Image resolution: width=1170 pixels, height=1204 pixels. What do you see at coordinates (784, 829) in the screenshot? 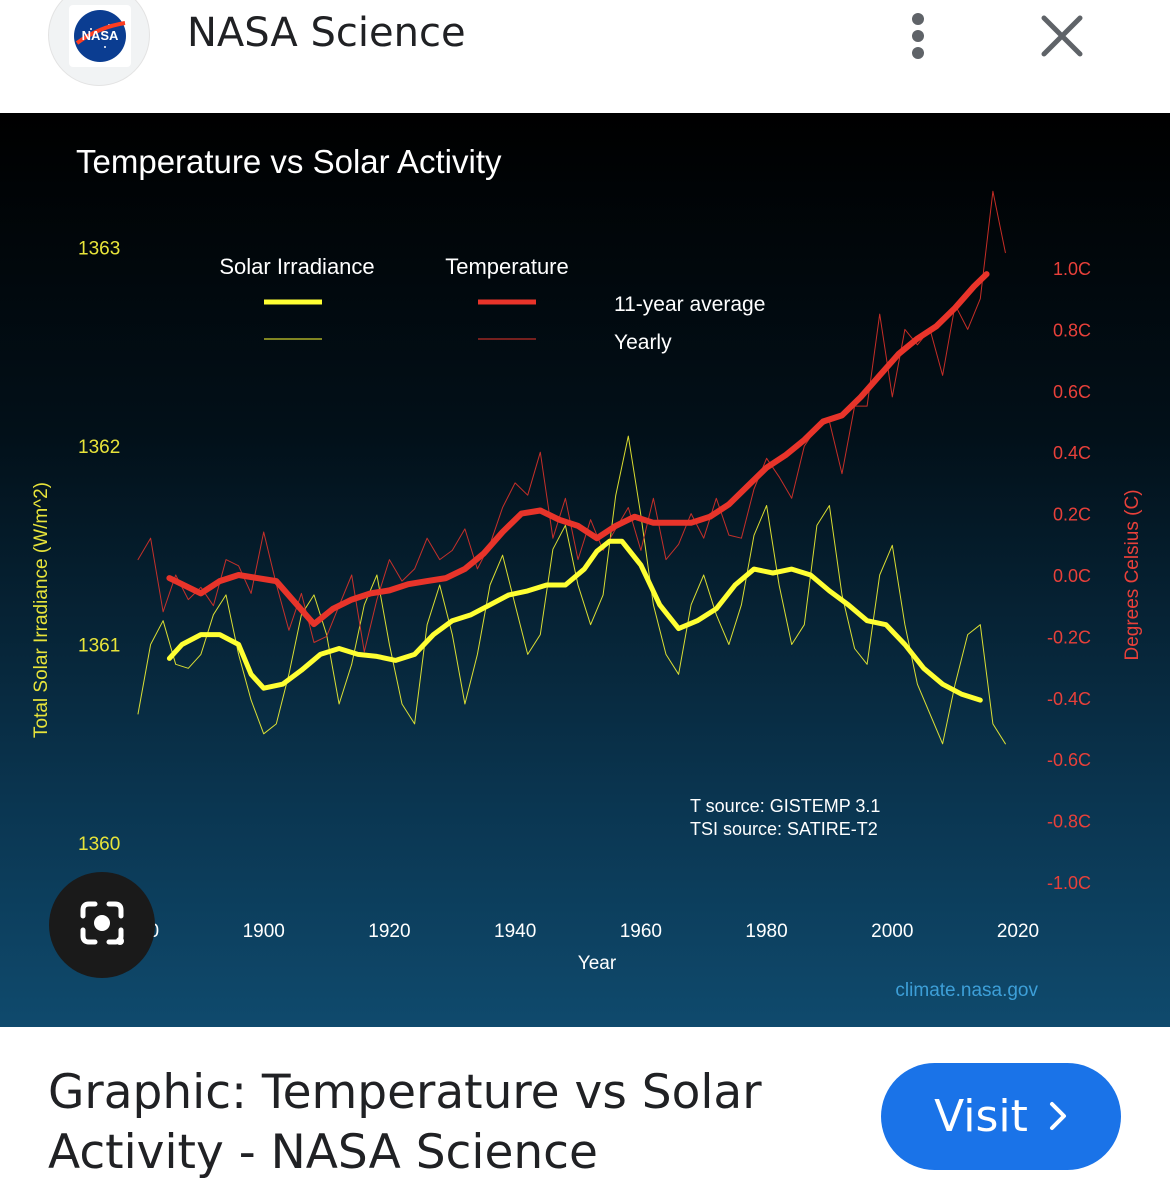
I see `source-annotation-tsi: TSI source: SATIRE-T2` at bounding box center [784, 829].